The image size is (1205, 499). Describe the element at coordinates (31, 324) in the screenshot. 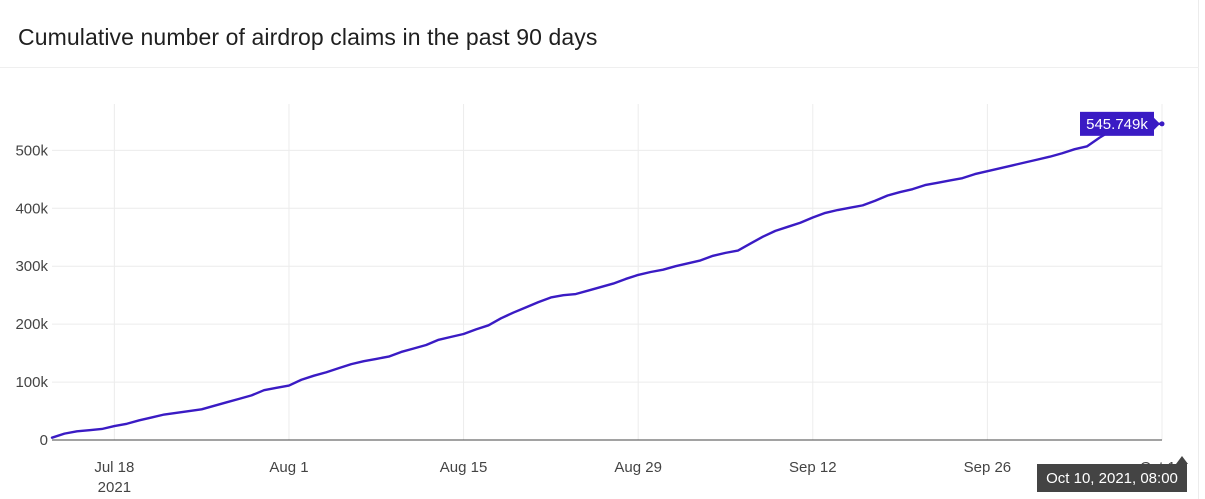

I see `y-tick-label: 200k` at that location.